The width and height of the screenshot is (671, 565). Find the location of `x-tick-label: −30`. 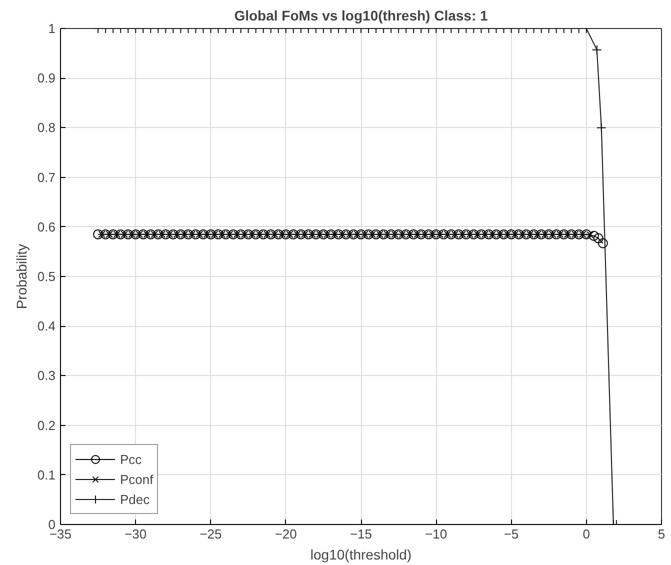

x-tick-label: −30 is located at coordinates (135, 534).